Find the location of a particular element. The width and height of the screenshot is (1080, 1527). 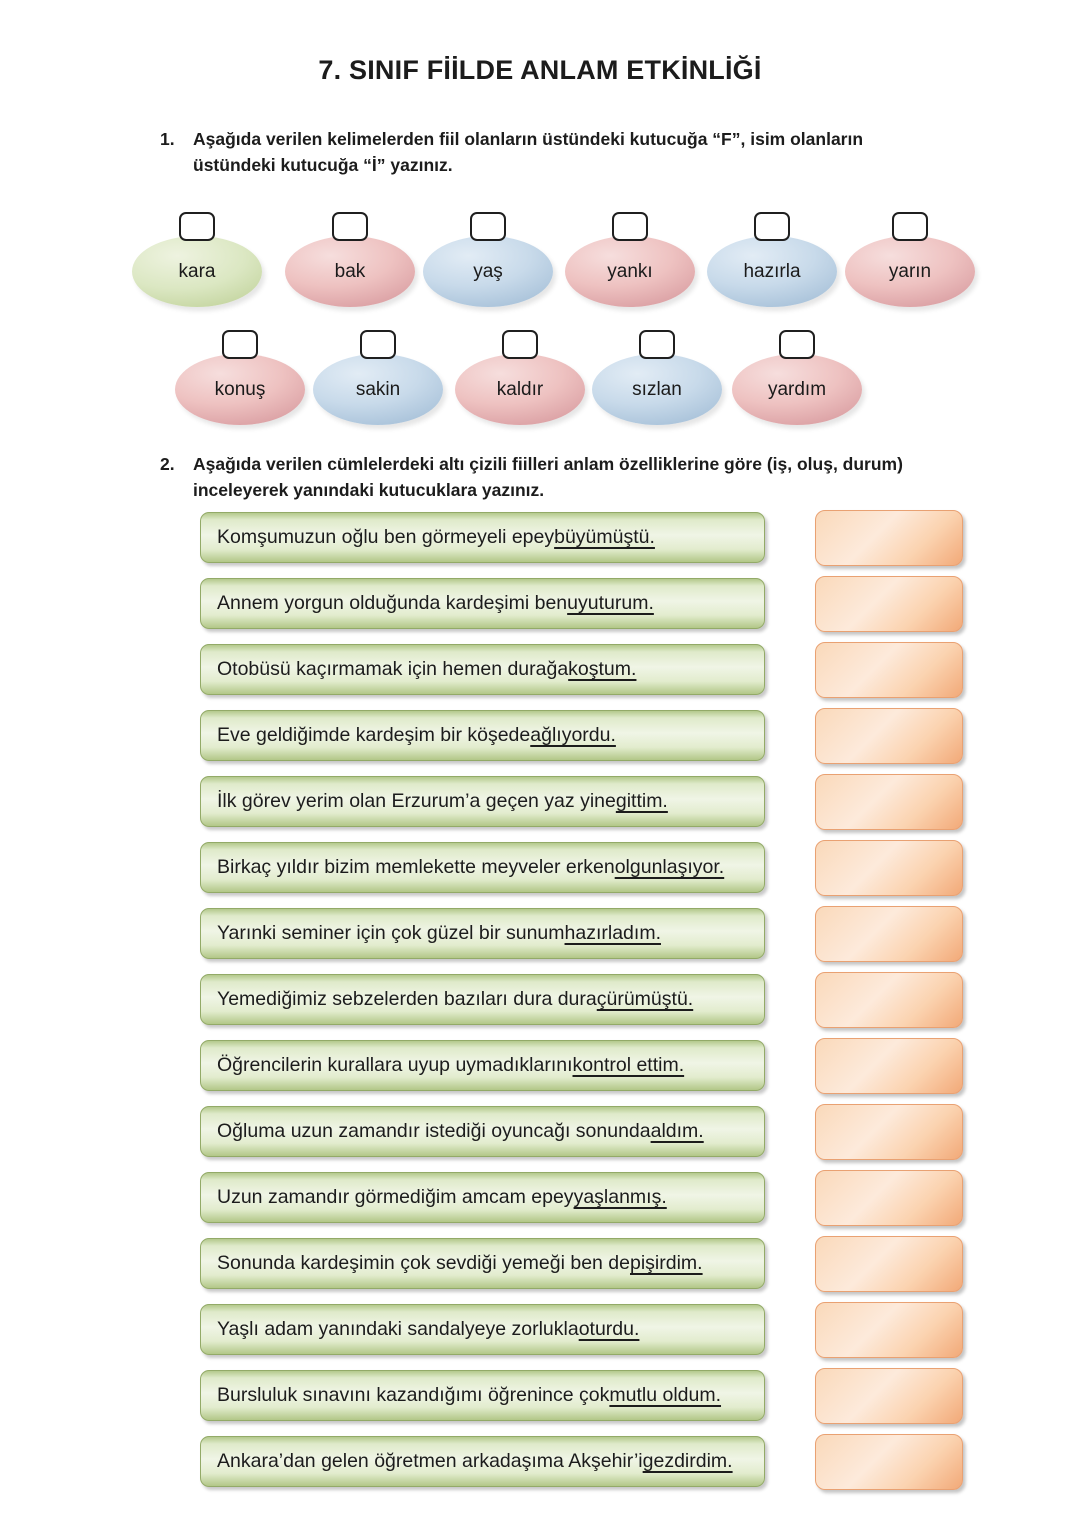

word-ellipse: yankı is located at coordinates (630, 271).